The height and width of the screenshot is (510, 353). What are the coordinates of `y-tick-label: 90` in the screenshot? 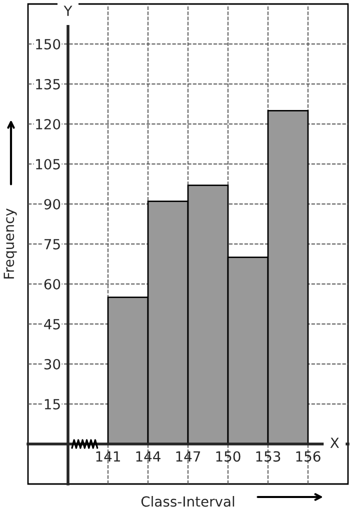 It's located at (52, 204).